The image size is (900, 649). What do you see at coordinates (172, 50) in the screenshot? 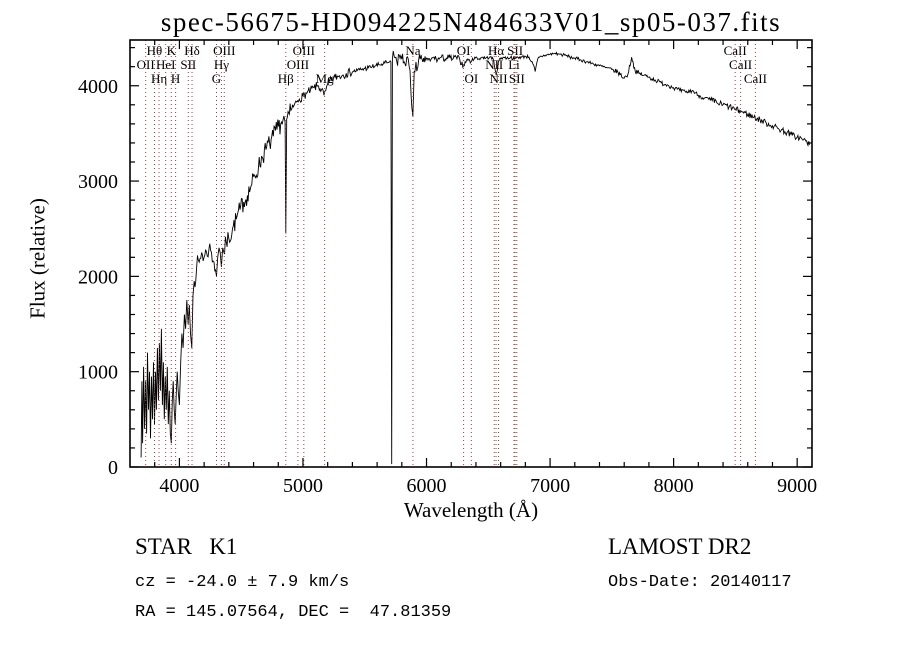
I see `line-label: K` at bounding box center [172, 50].